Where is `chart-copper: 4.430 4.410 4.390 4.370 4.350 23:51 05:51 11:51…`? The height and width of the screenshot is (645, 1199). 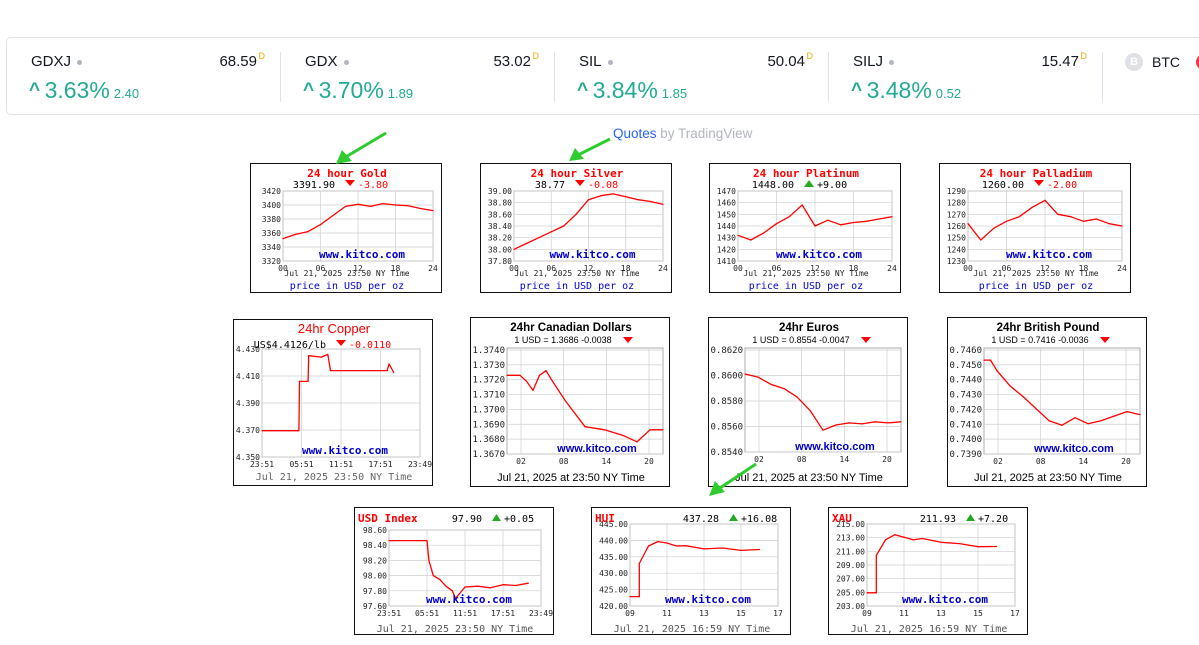
chart-copper: 4.430 4.410 4.390 4.370 4.350 23:51 05:51 11:51… is located at coordinates (333, 402).